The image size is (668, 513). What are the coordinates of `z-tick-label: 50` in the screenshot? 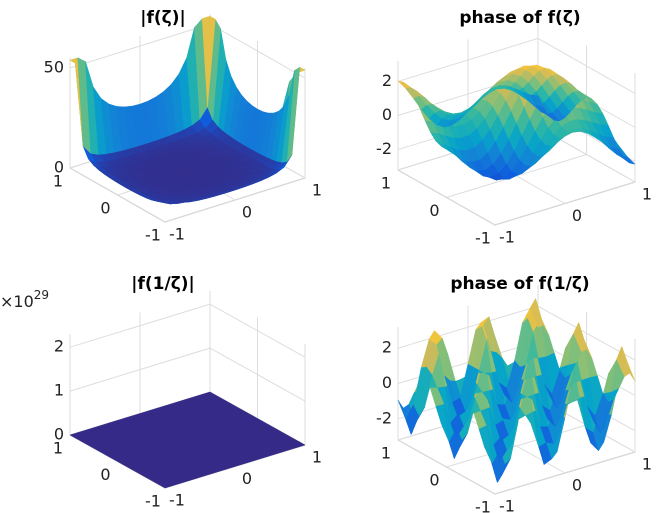 It's located at (54, 67).